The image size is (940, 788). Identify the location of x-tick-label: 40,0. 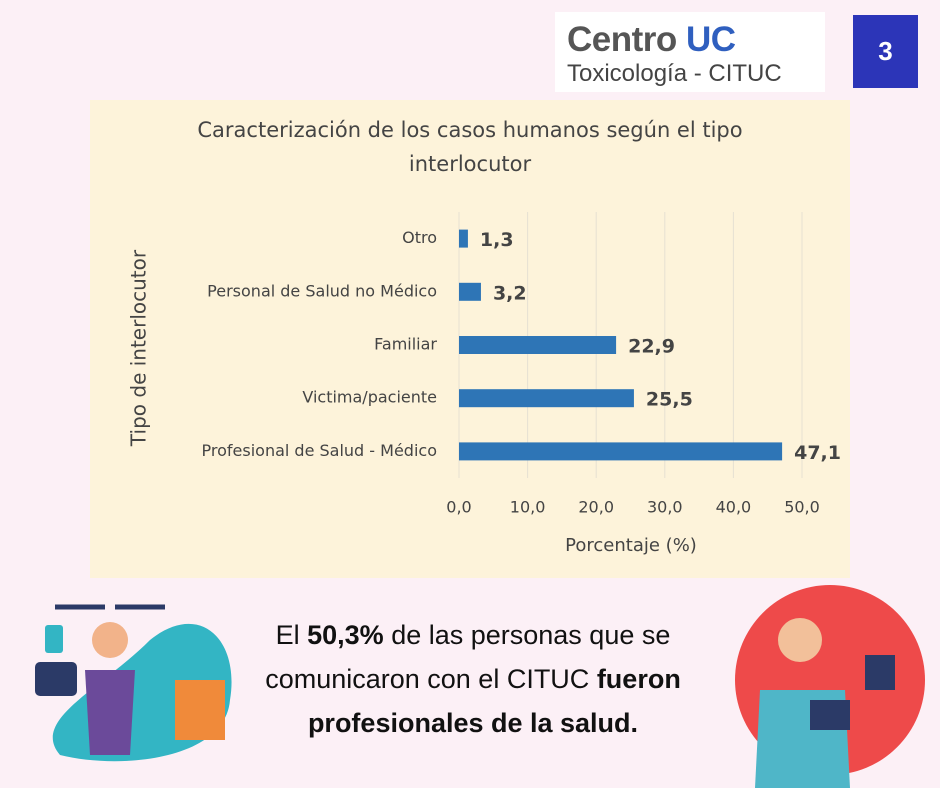
(734, 507).